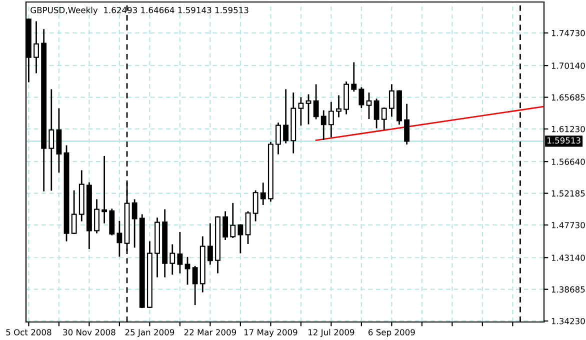 The width and height of the screenshot is (586, 340). What do you see at coordinates (271, 333) in the screenshot?
I see `x-tick-label: 17 May 2009` at bounding box center [271, 333].